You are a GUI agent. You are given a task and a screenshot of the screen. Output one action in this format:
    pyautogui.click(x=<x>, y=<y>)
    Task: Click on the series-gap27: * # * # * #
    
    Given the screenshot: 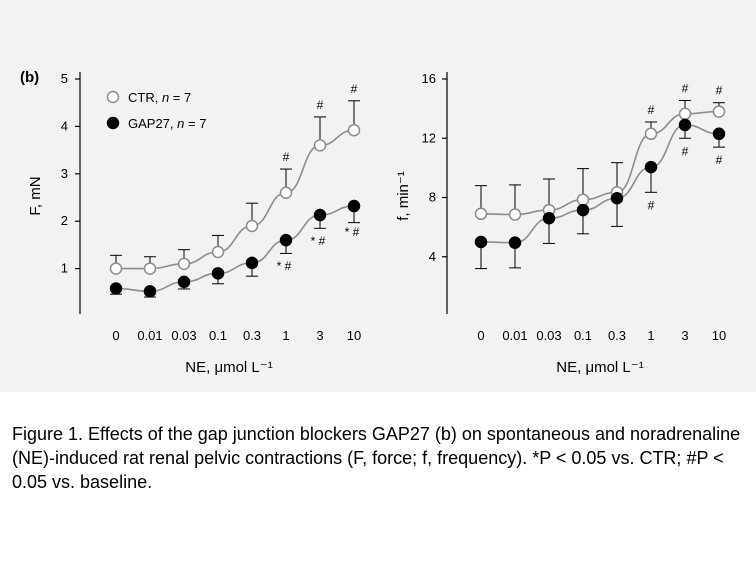 What is the action you would take?
    pyautogui.click(x=235, y=248)
    